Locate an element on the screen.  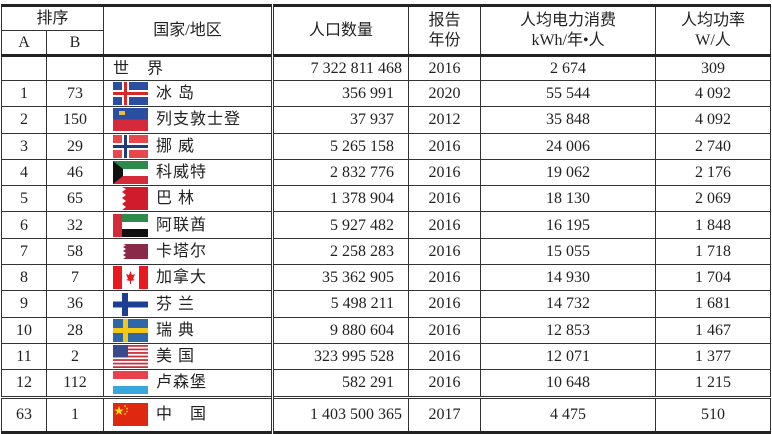
norway-flag-icon is located at coordinates (131, 146).